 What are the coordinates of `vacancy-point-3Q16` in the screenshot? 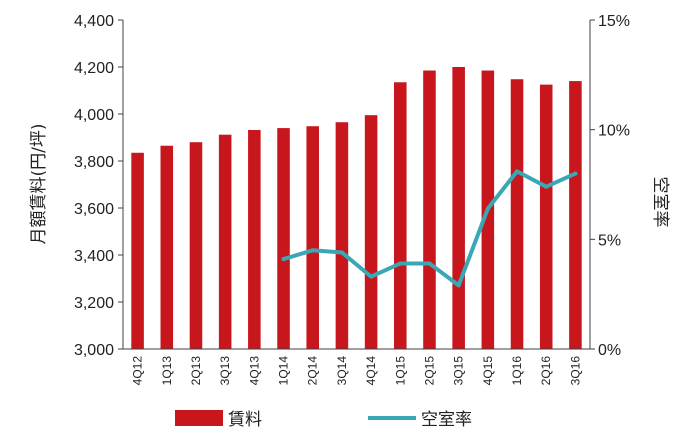 It's located at (575, 173).